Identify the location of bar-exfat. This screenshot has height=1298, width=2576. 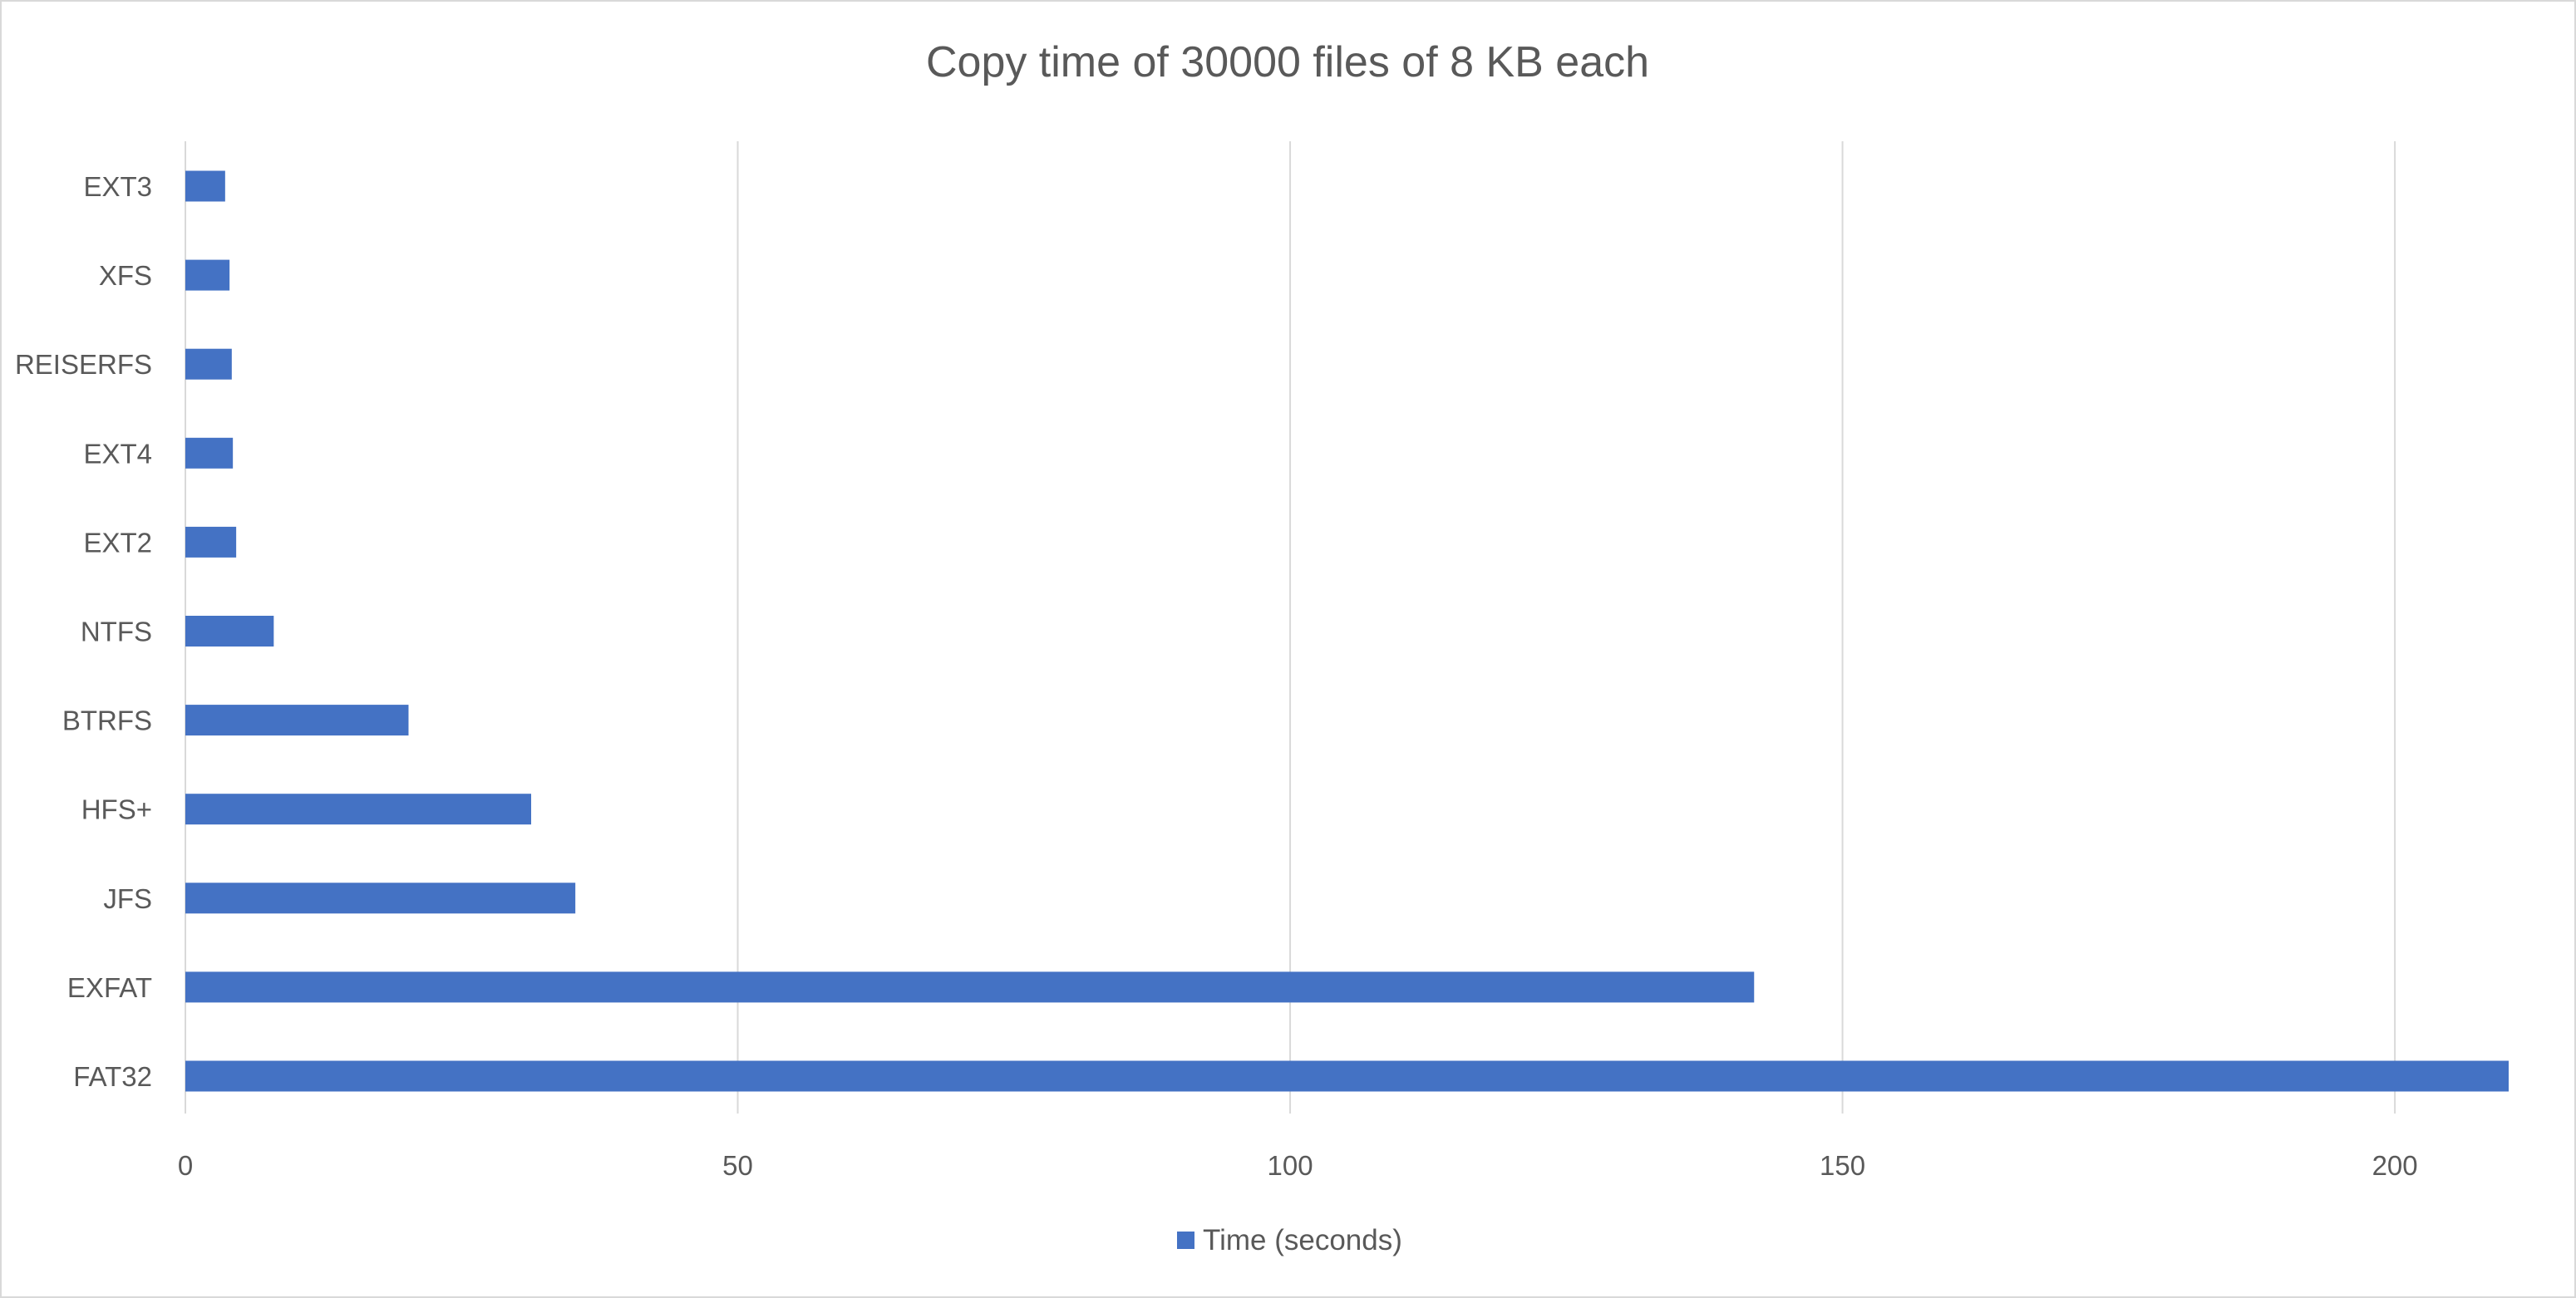
(970, 987).